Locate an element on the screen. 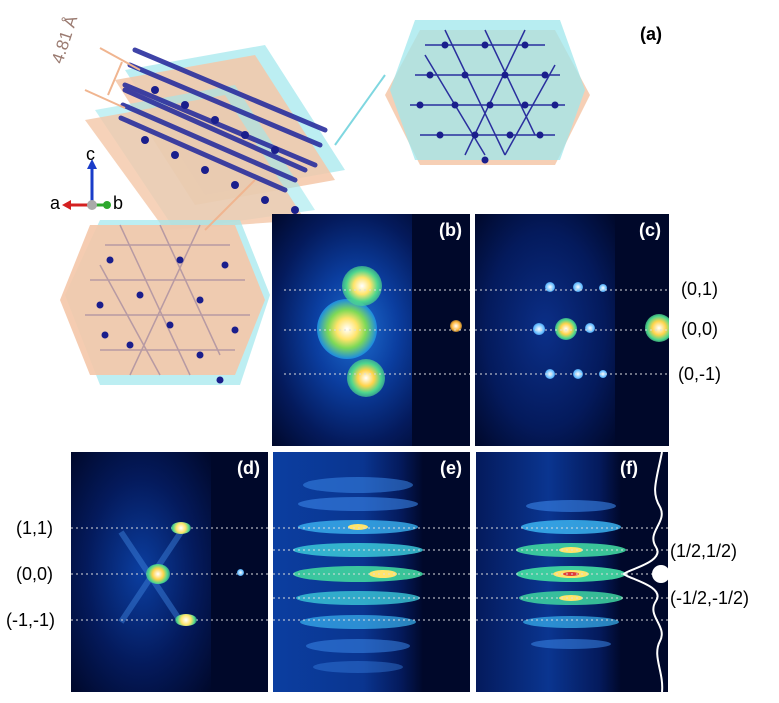 The image size is (779, 703). axis-b-label: b is located at coordinates (118, 203).